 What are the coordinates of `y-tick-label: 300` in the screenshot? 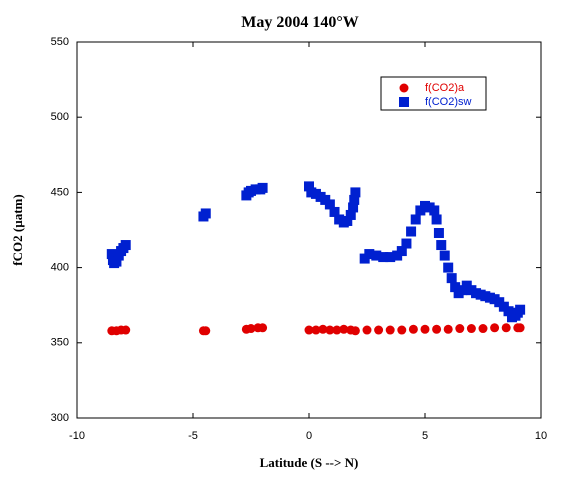 It's located at (60, 418).